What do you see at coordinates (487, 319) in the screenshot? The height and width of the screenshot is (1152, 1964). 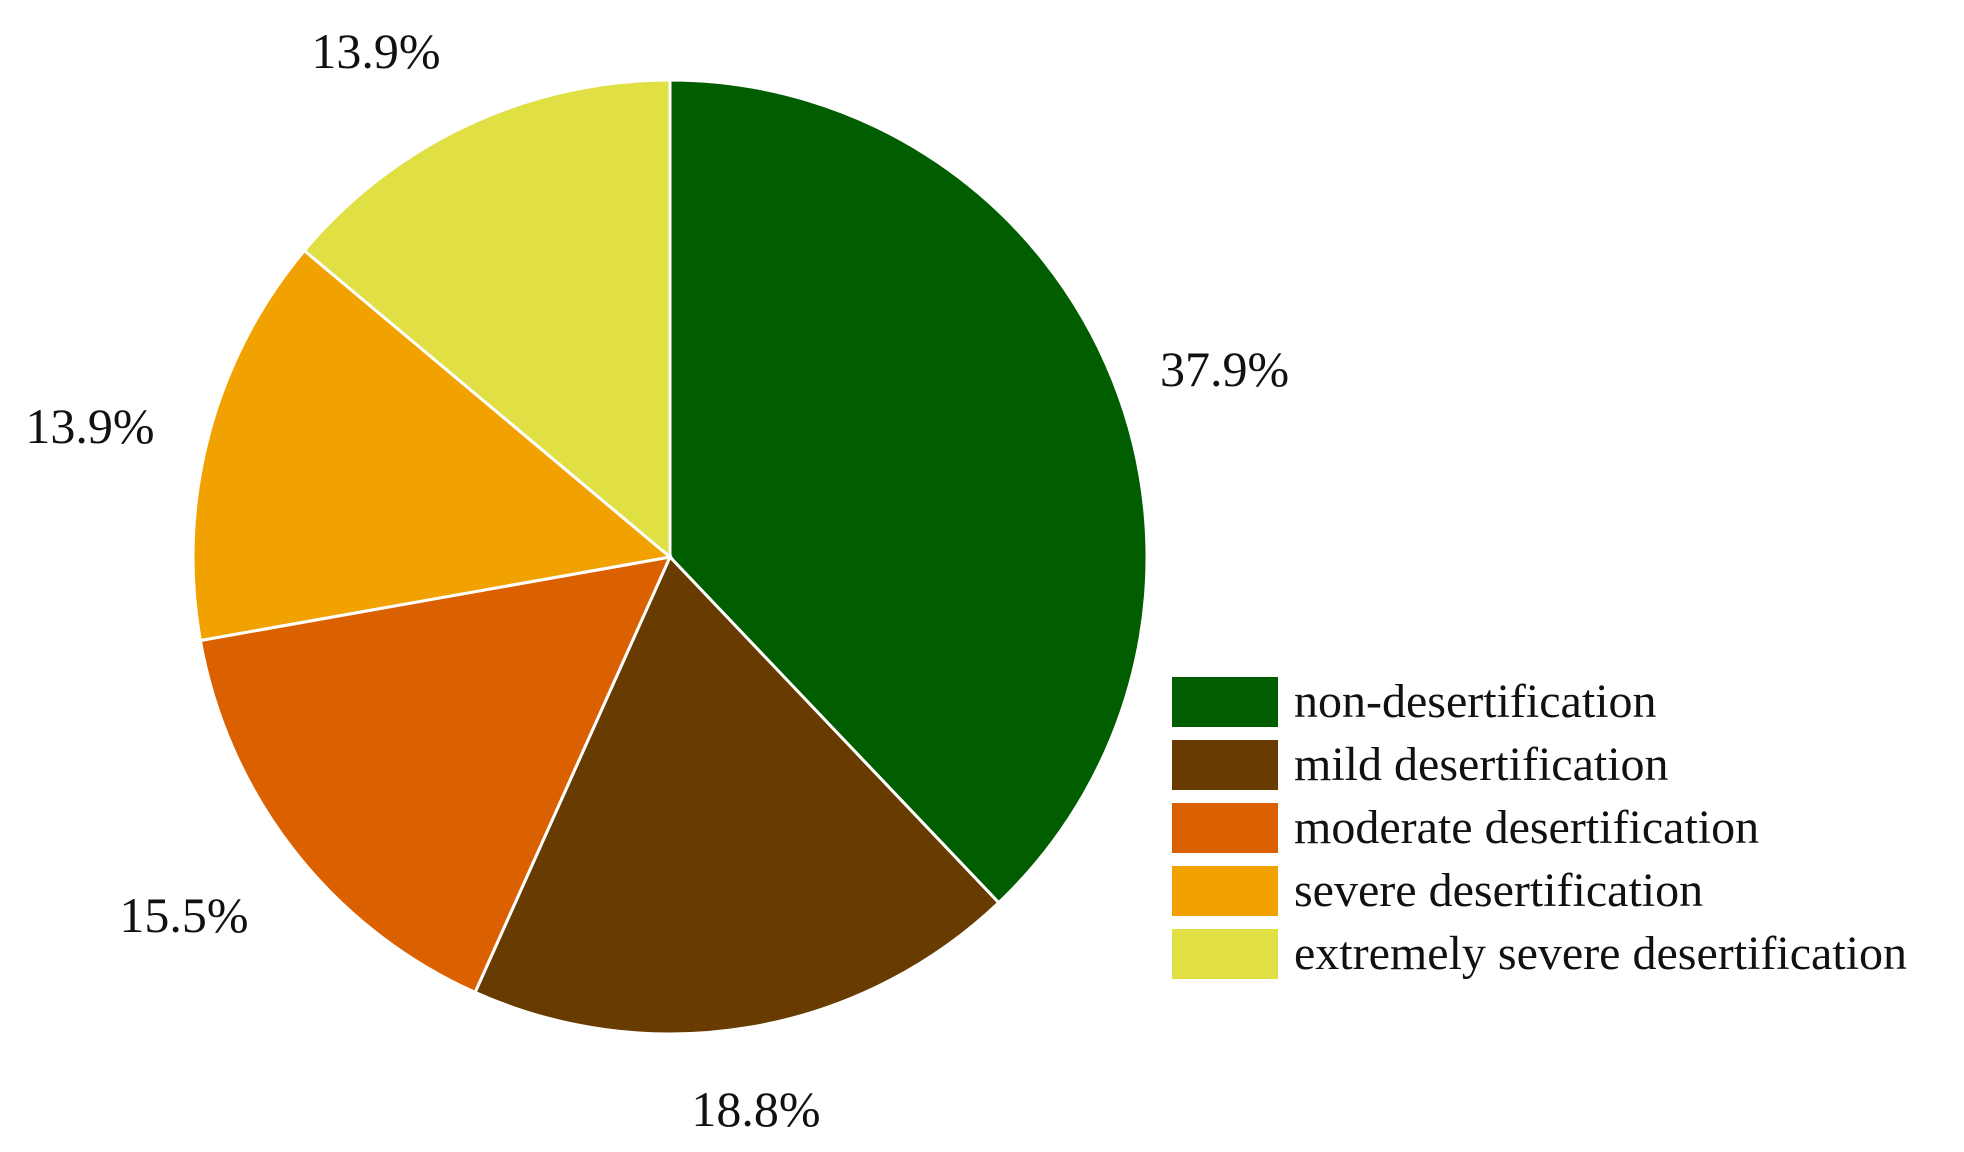 I see `pie-slice-extremely-severe-desertification` at bounding box center [487, 319].